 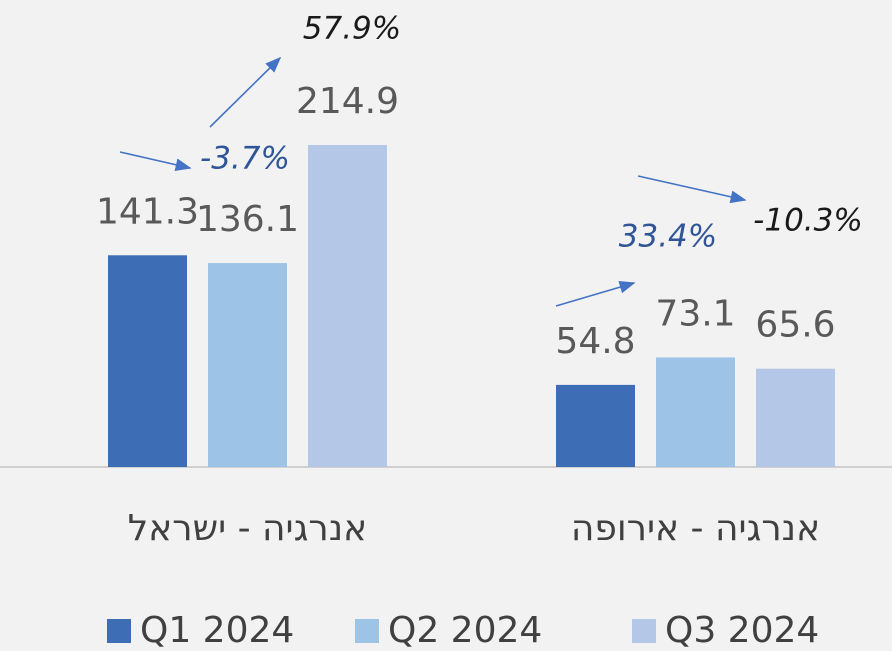 I want to click on category-label: אנרגיה - אירופה, so click(x=695, y=528).